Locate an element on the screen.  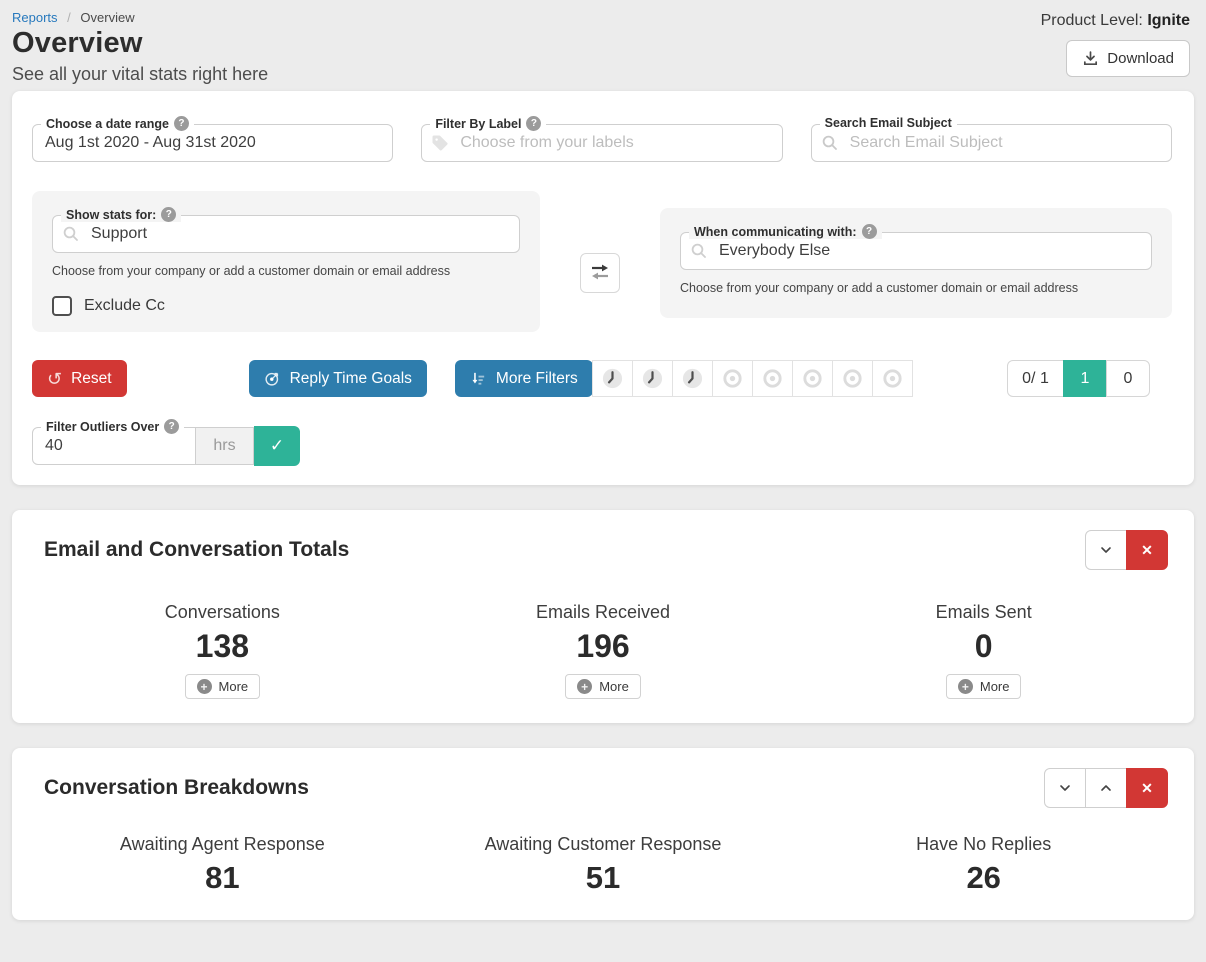
check-icon: ✓ is located at coordinates (277, 446).